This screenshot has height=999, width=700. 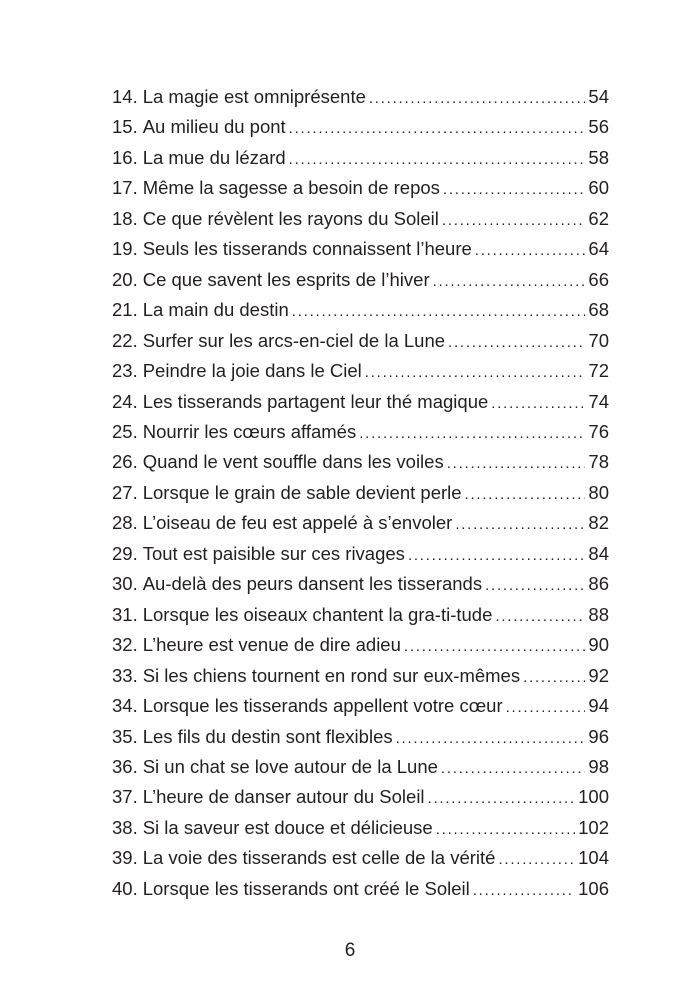 What do you see at coordinates (293, 462) in the screenshot?
I see `chapter-title: Quand le vent souffle dans les voiles` at bounding box center [293, 462].